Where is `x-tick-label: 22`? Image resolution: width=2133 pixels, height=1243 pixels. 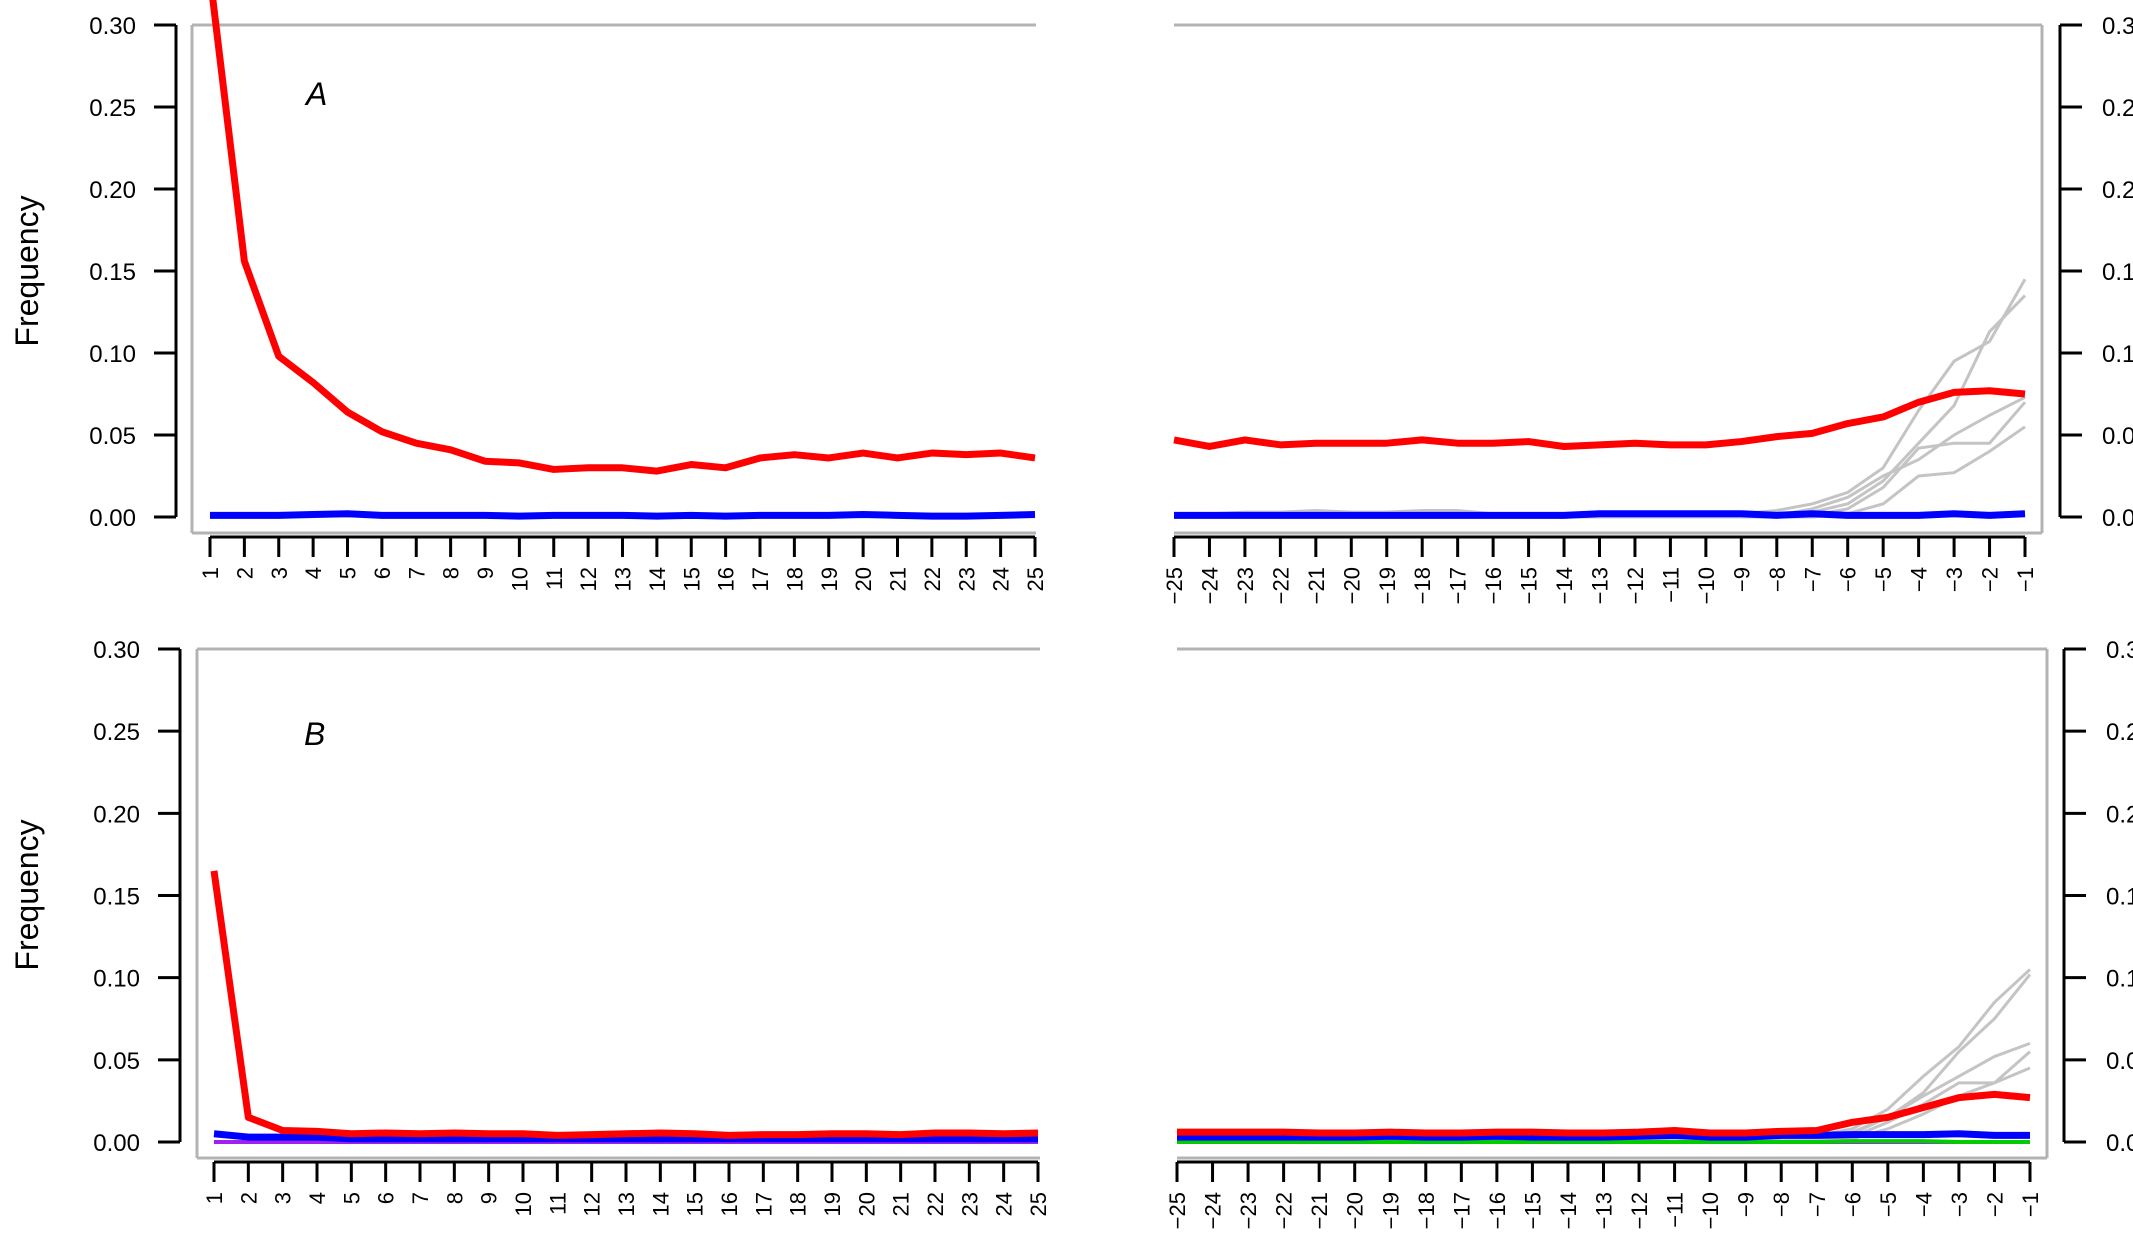
x-tick-label: 22 is located at coordinates (935, 1204).